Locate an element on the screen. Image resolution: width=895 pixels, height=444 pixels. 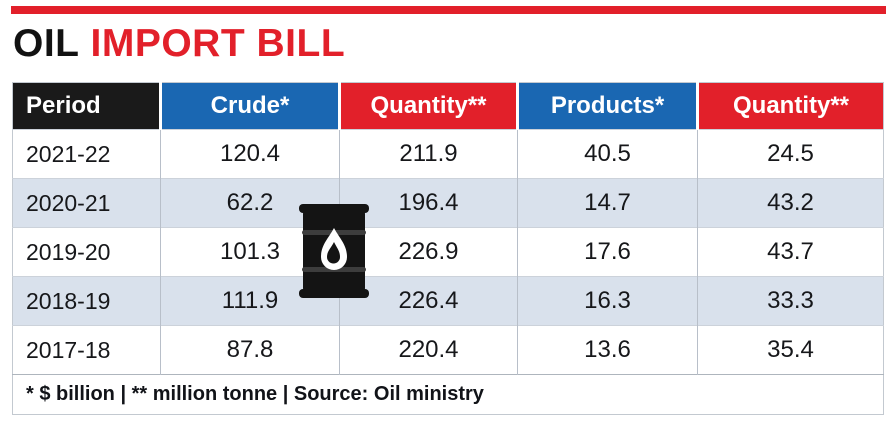
cell-period: 2019-20 is located at coordinates (86, 252).